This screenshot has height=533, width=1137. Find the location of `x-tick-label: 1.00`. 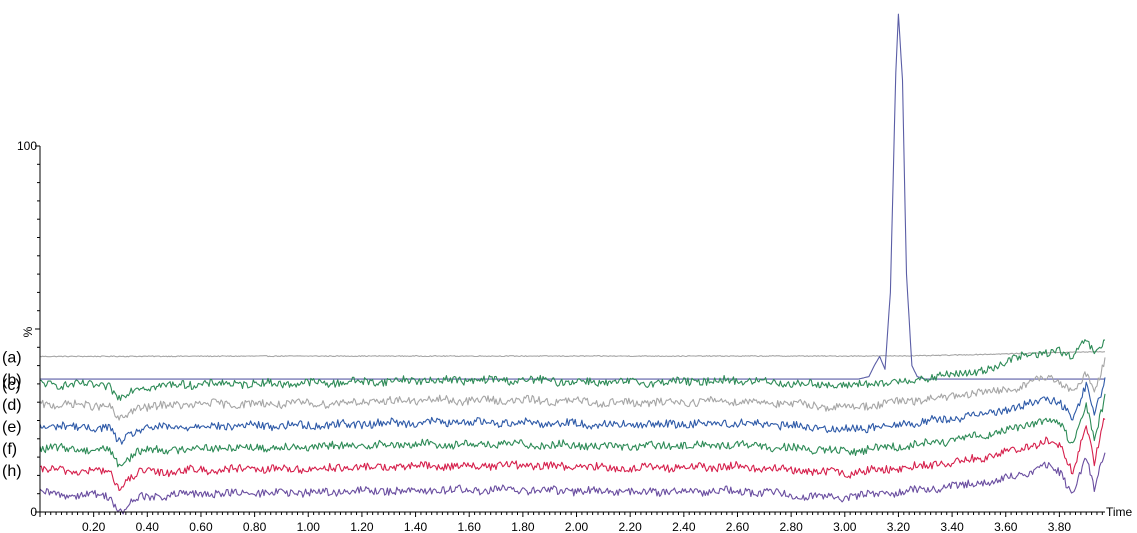

x-tick-label: 1.00 is located at coordinates (309, 526).